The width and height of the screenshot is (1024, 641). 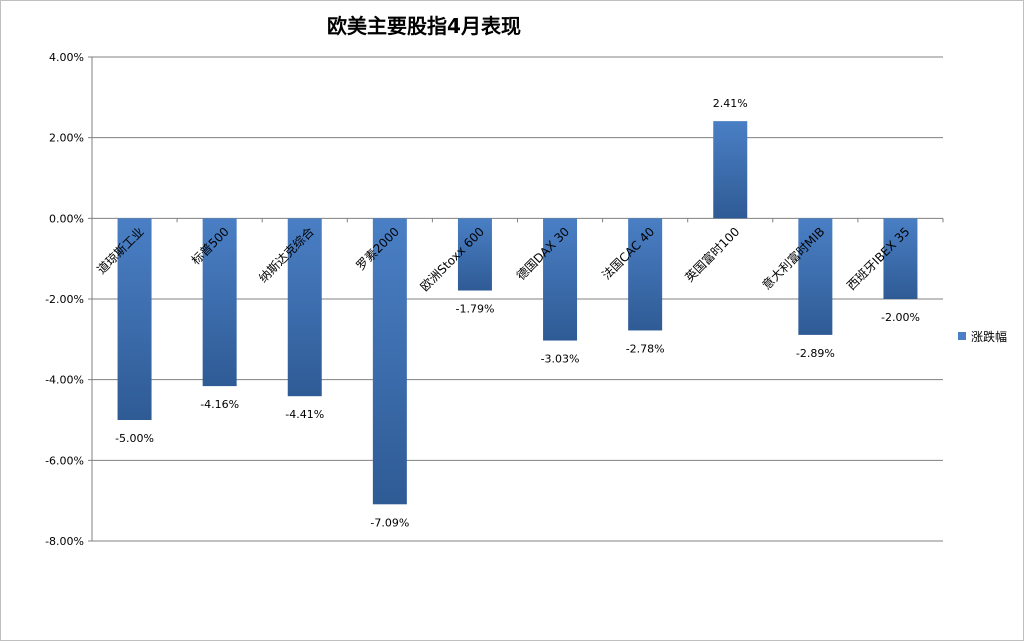 What do you see at coordinates (989, 336) in the screenshot?
I see `legend-label: 涨跌幅` at bounding box center [989, 336].